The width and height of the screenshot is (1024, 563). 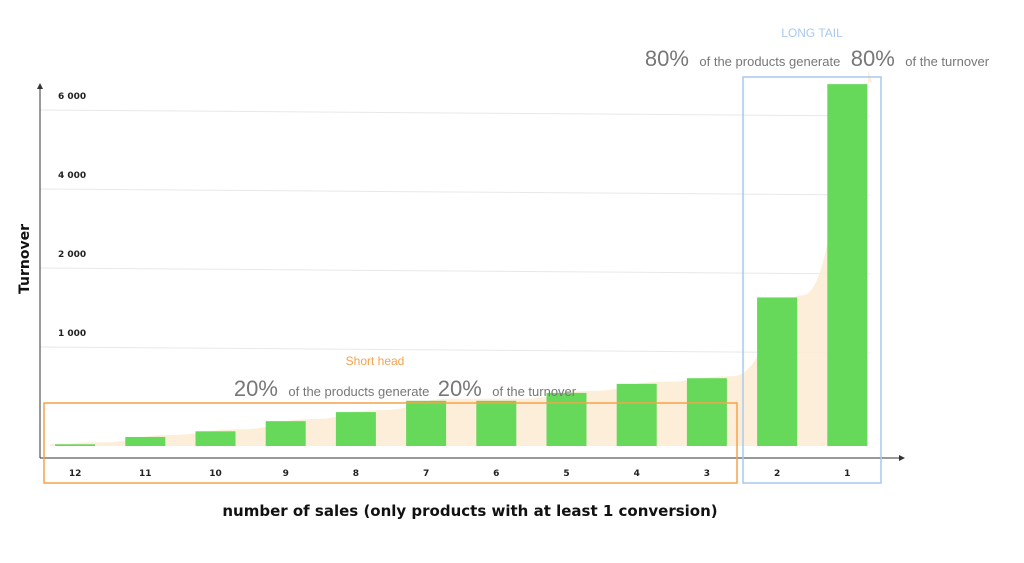 I want to click on long-tail-label: LONG TAIL, so click(x=812, y=33).